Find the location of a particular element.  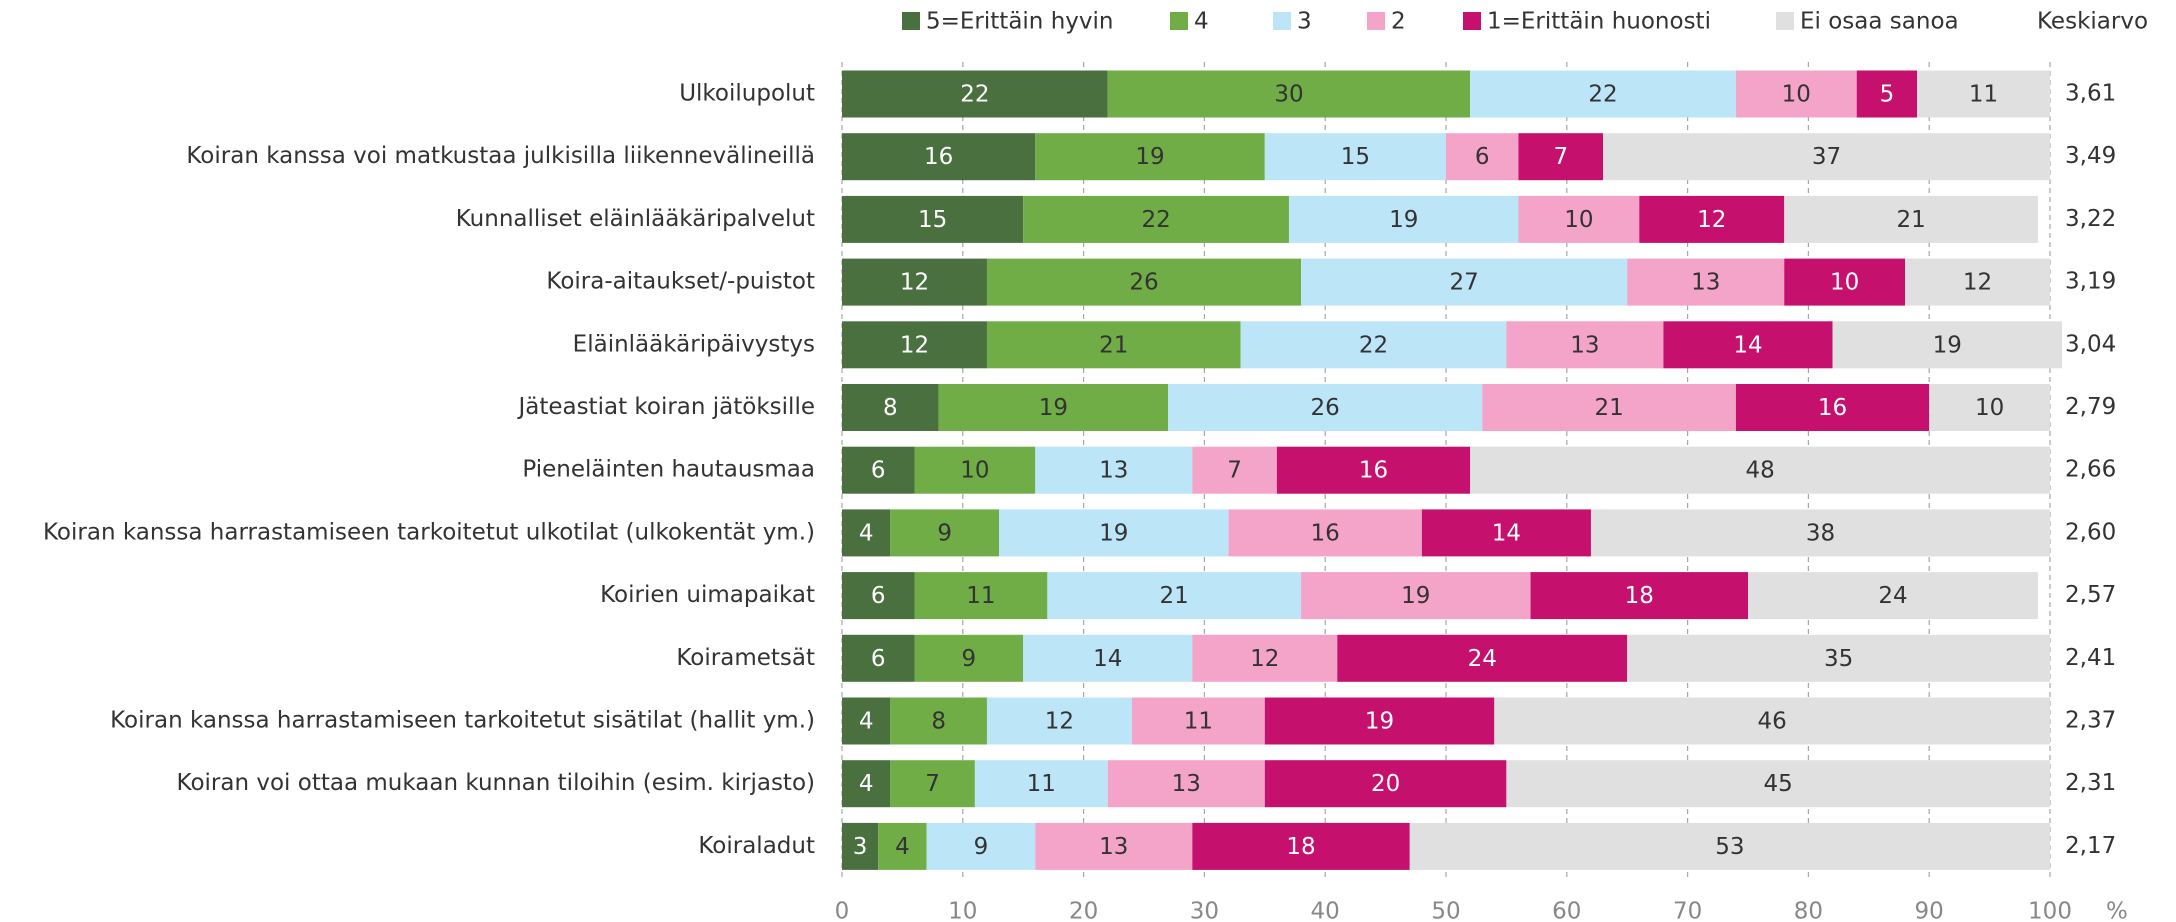

average-label: 2,41 is located at coordinates (2090, 658).